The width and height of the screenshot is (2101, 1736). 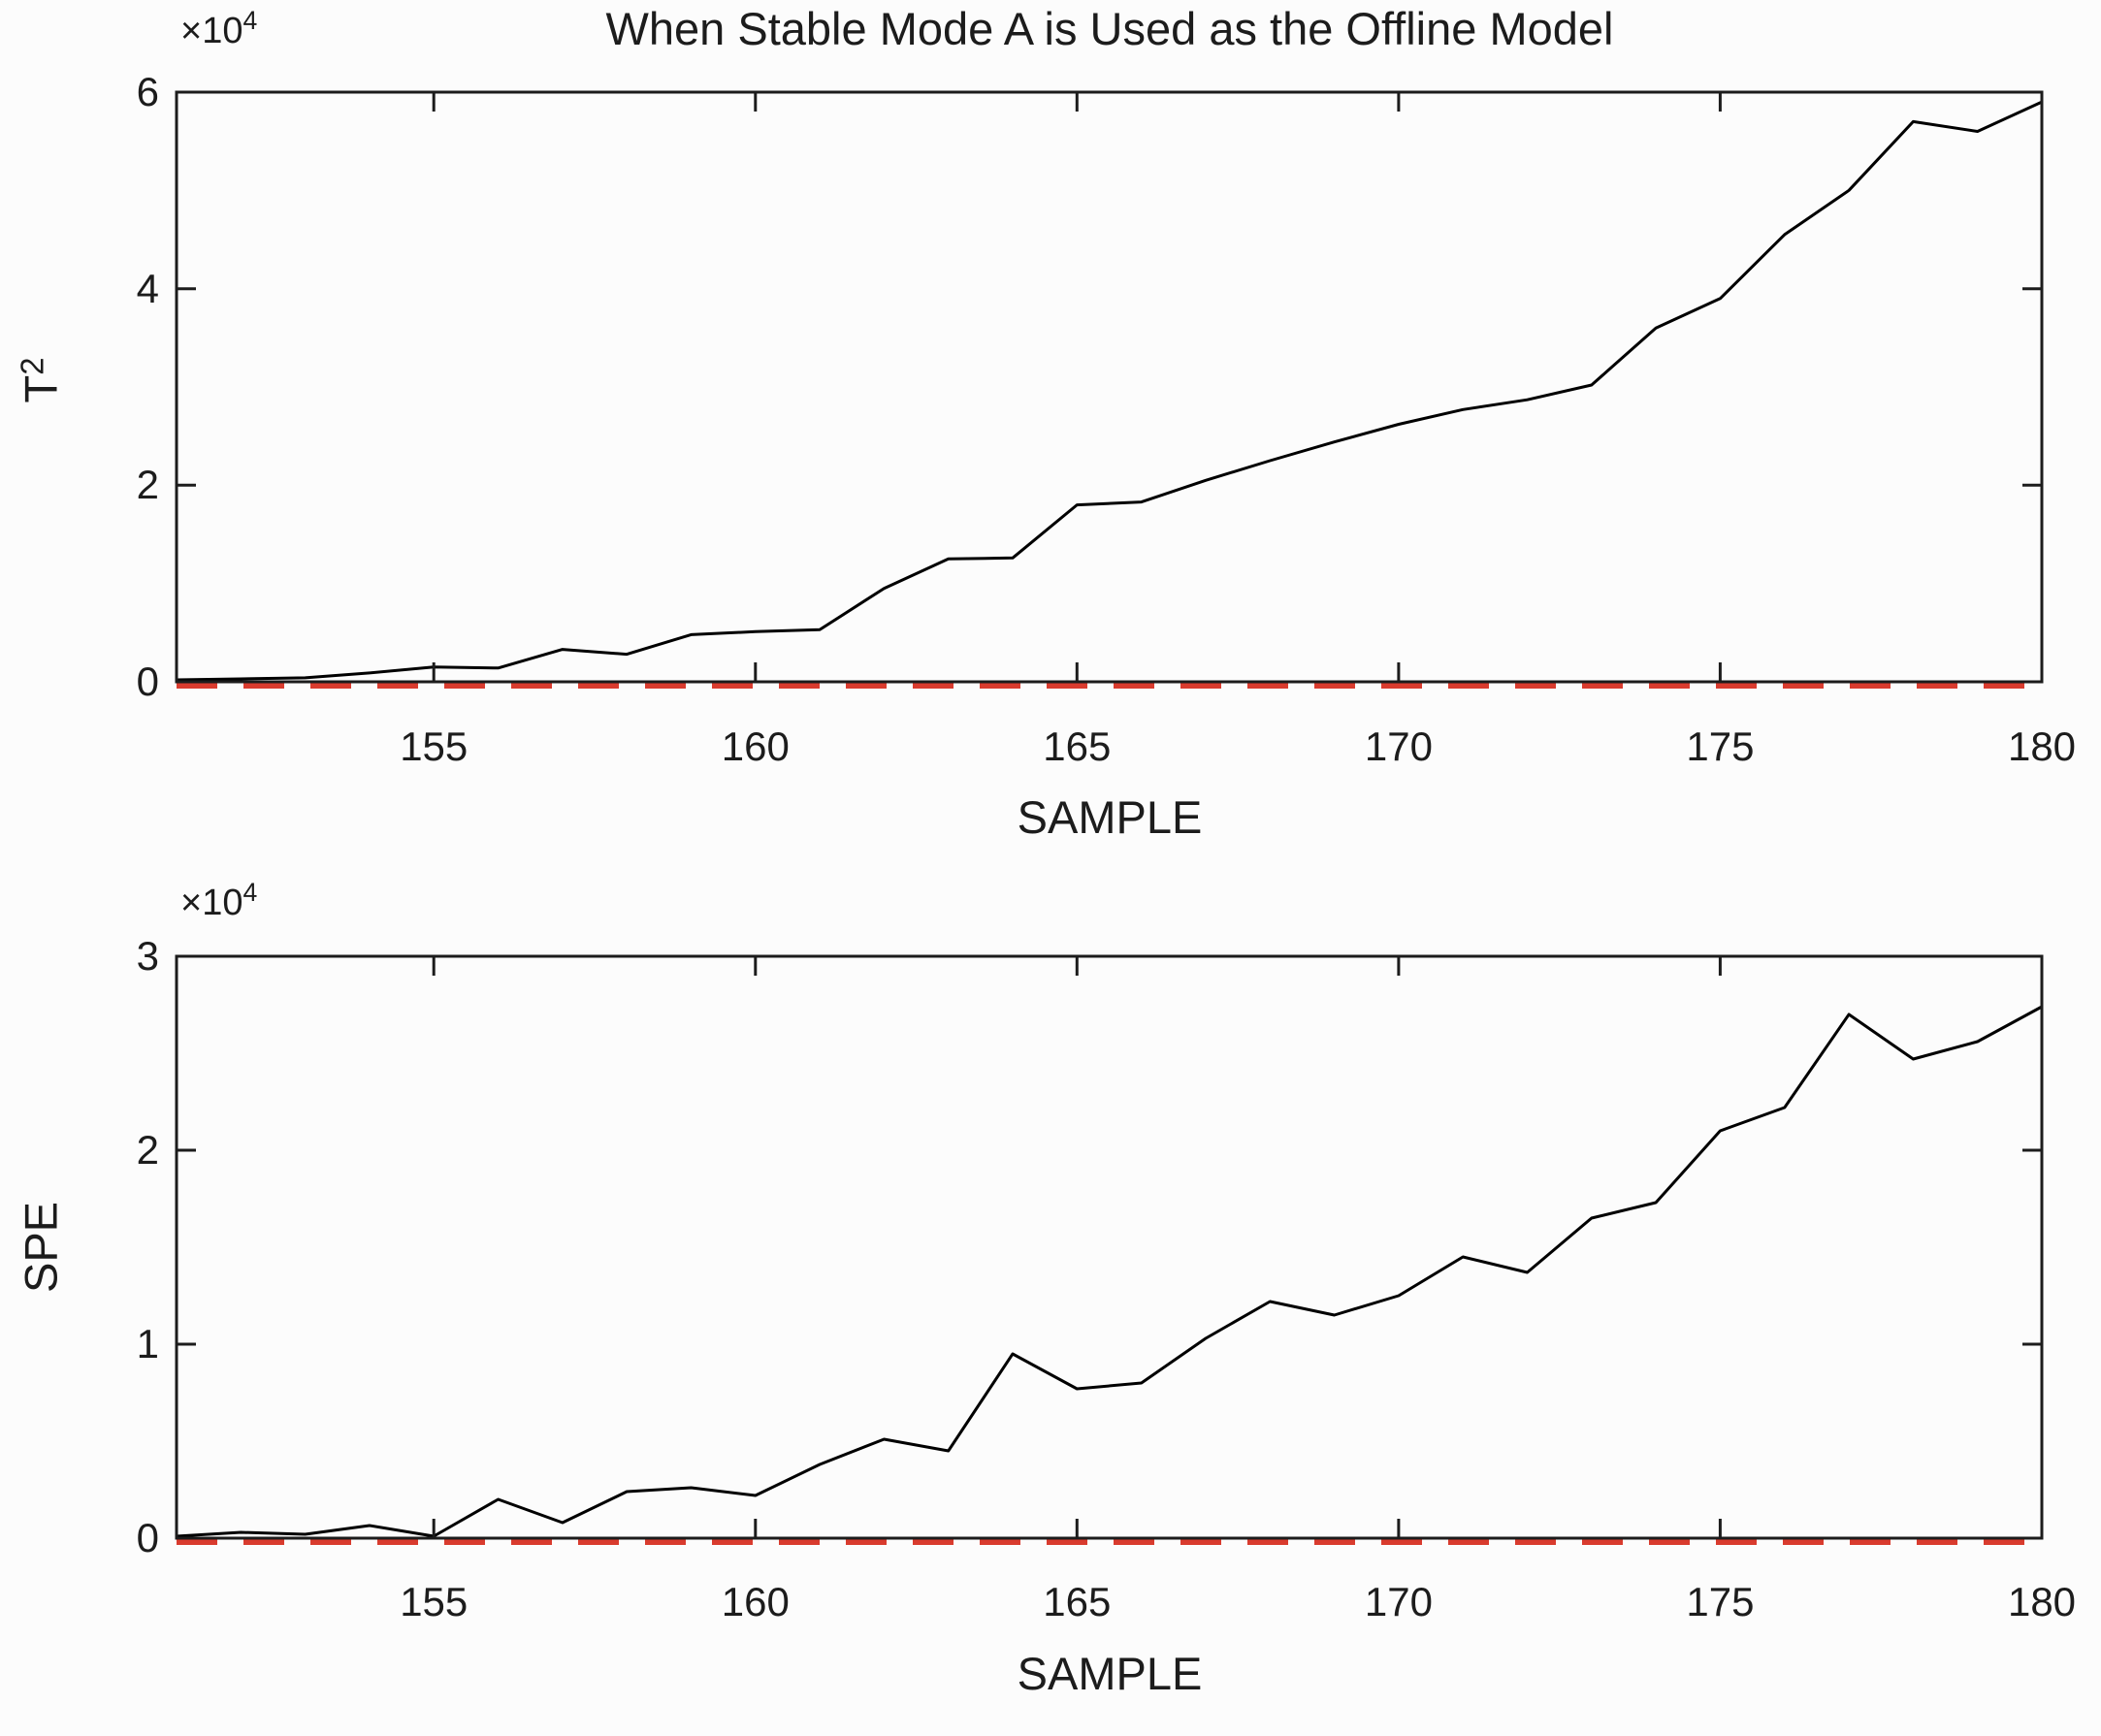 I want to click on y-axis-label: T2, so click(x=40, y=380).